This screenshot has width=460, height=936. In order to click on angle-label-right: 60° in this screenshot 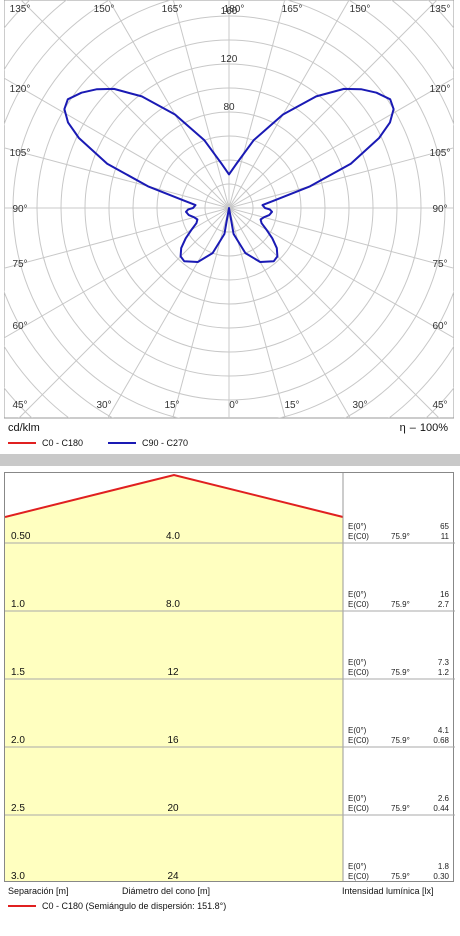, I will do `click(439, 326)`.